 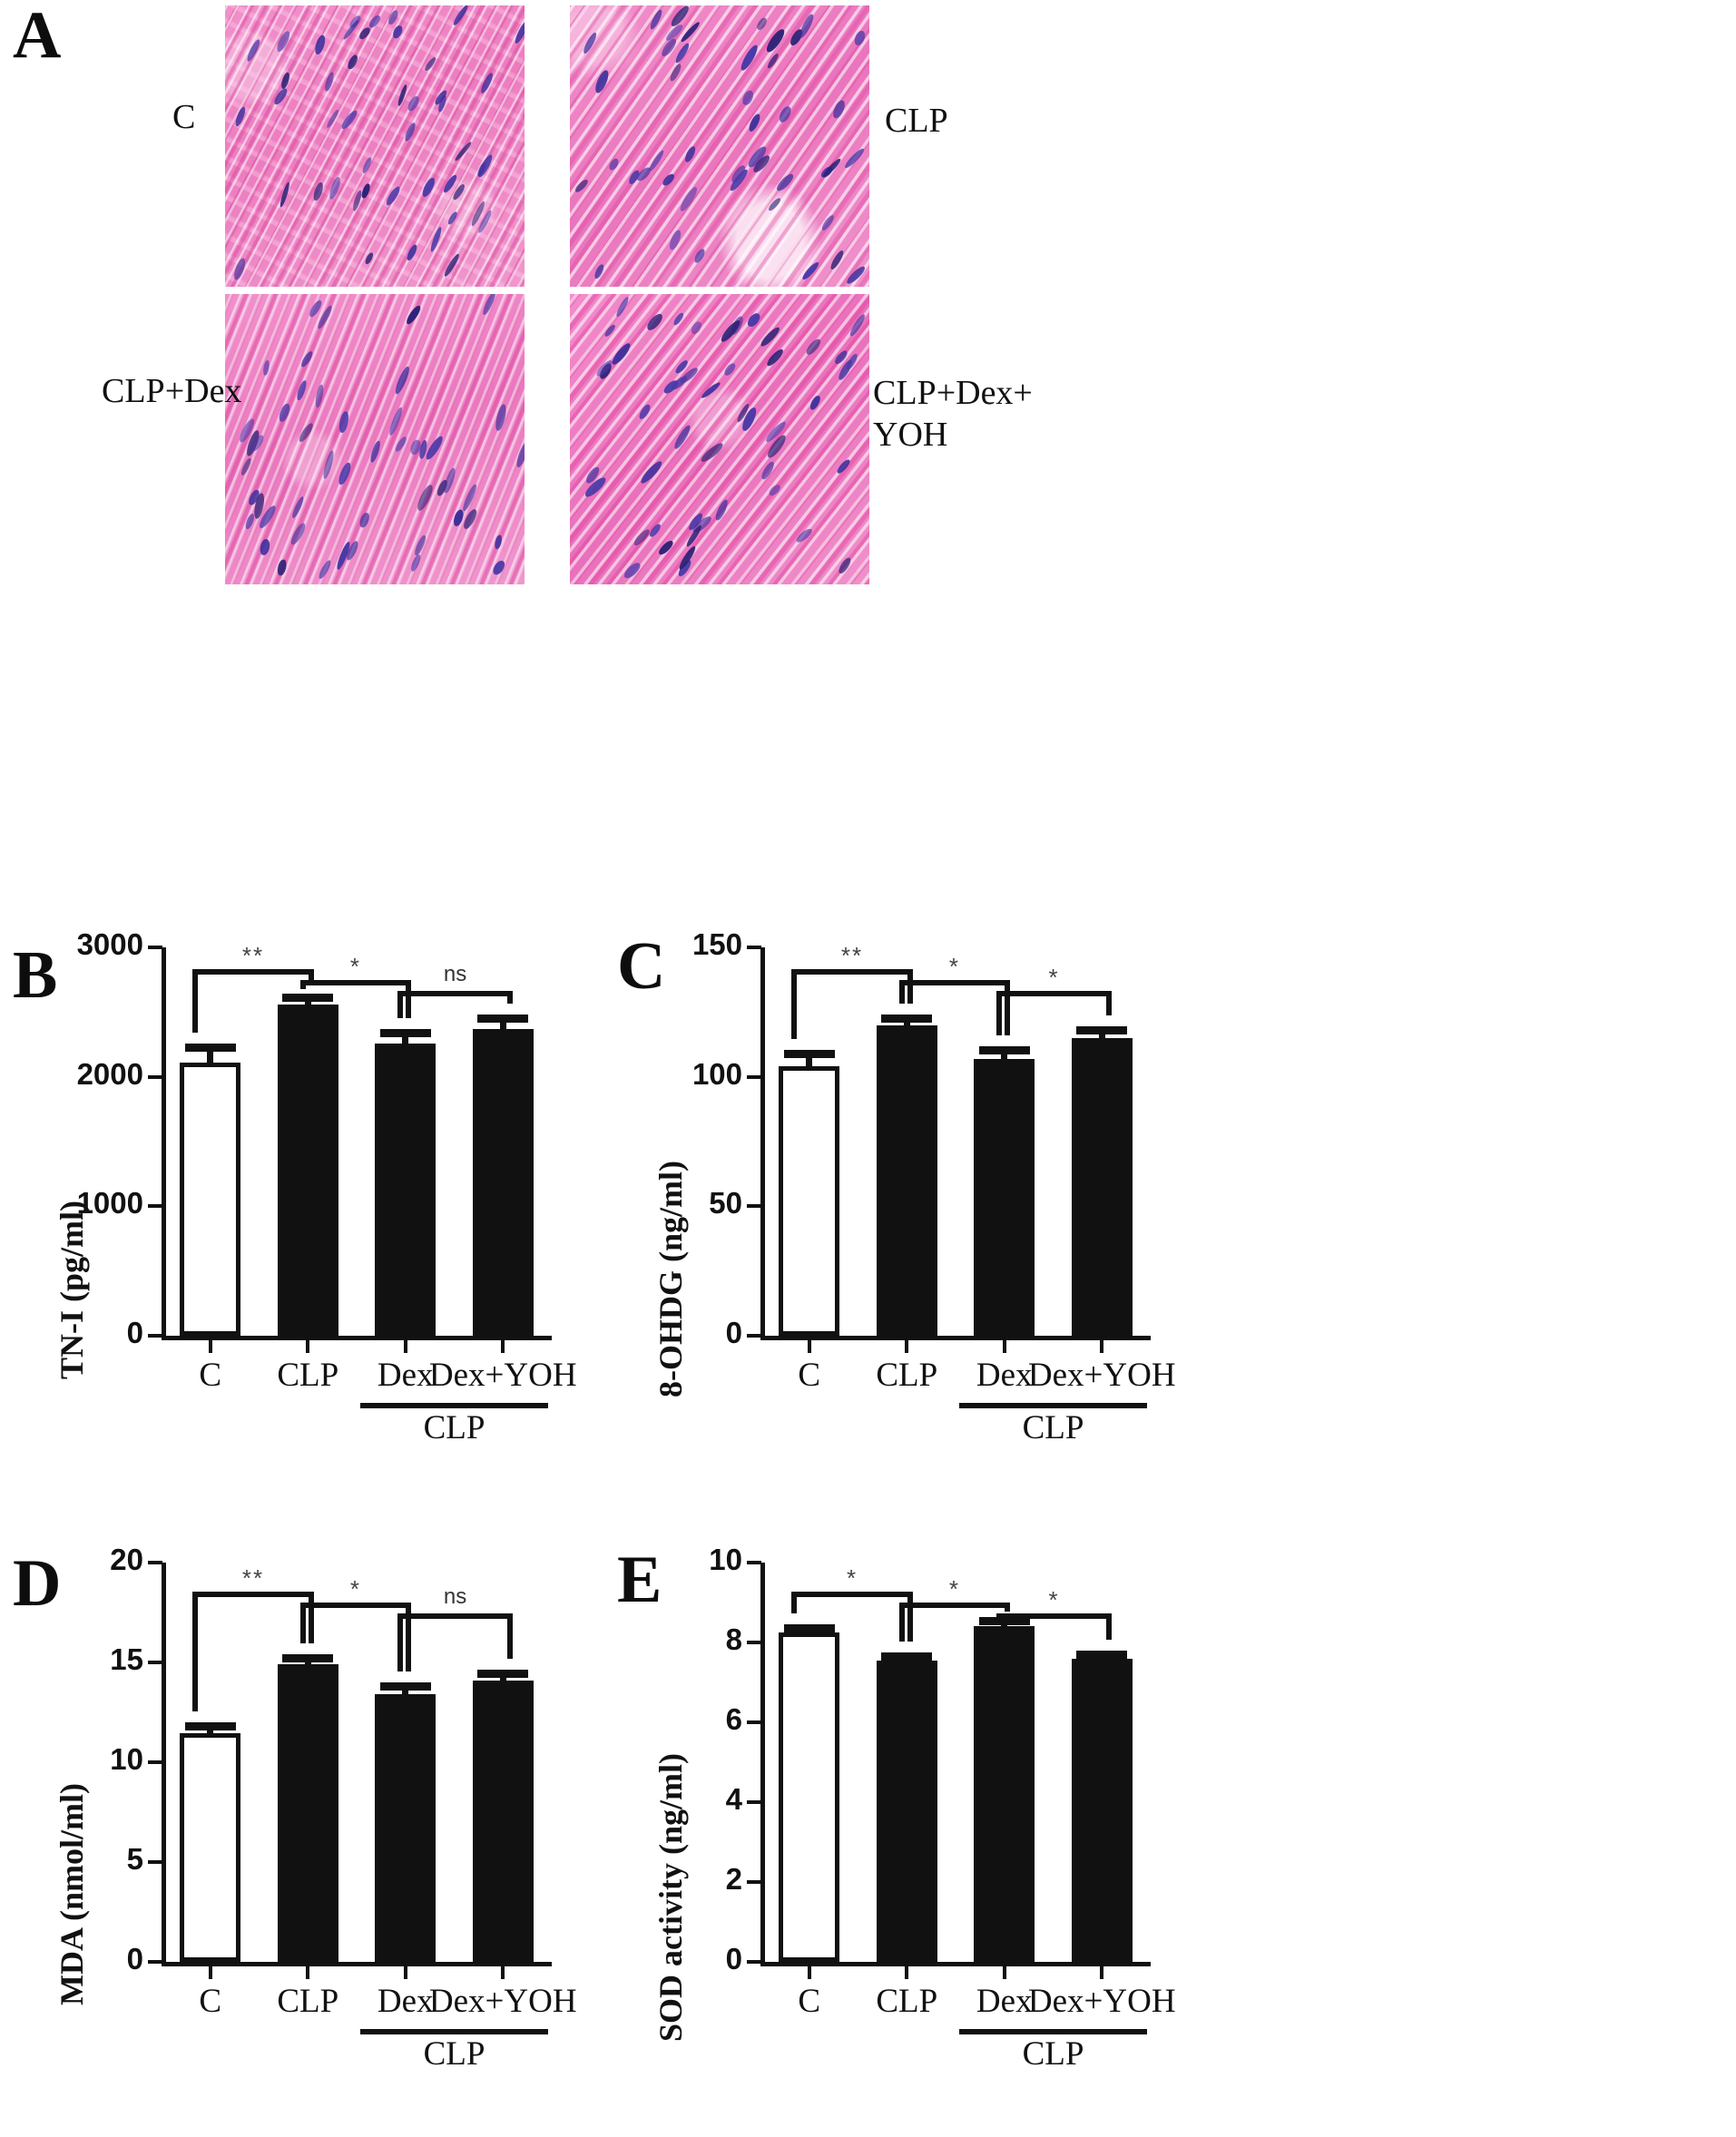 What do you see at coordinates (109, 1203) in the screenshot?
I see `y-tick-label: 1000` at bounding box center [109, 1203].